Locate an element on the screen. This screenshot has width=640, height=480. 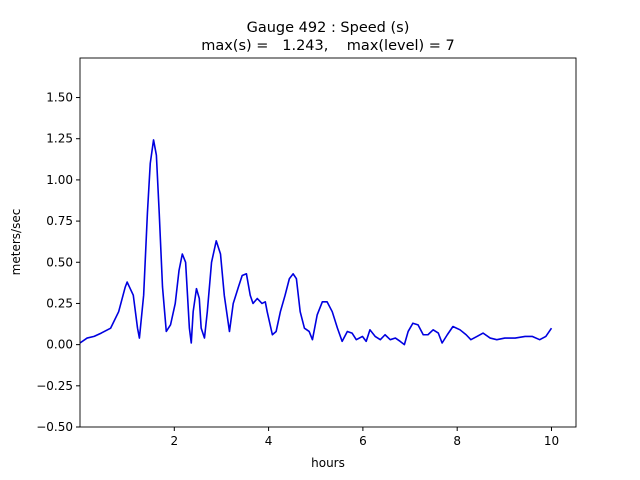
x-tick-label: 10 is located at coordinates (551, 441).